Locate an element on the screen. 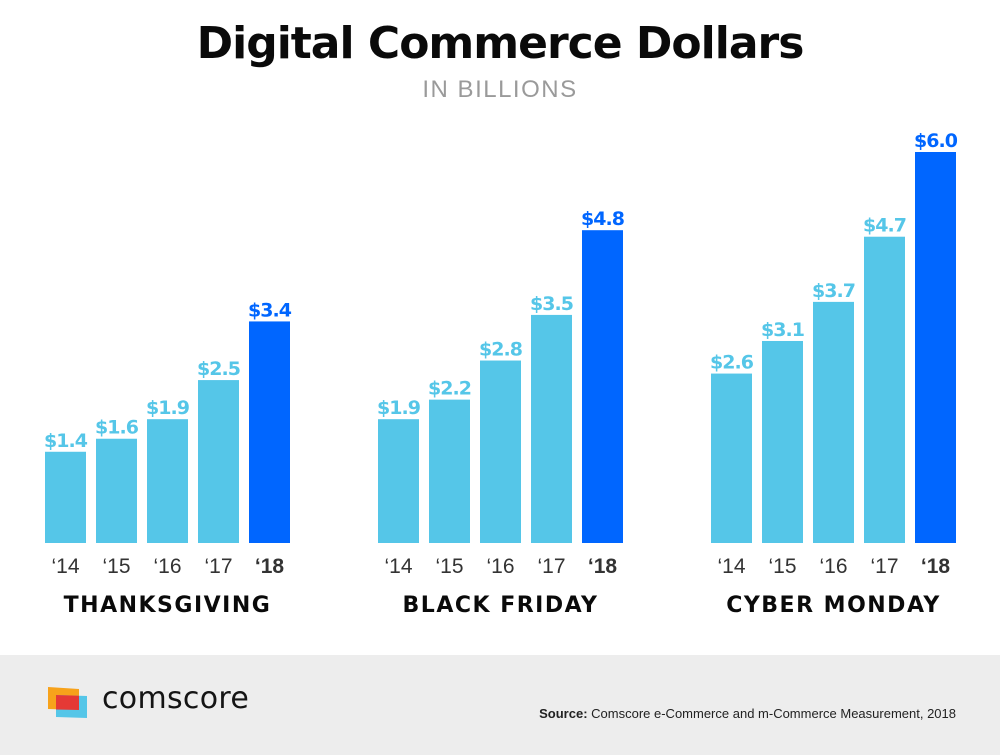 The image size is (1000, 755). data-label: $2.8 is located at coordinates (501, 350).